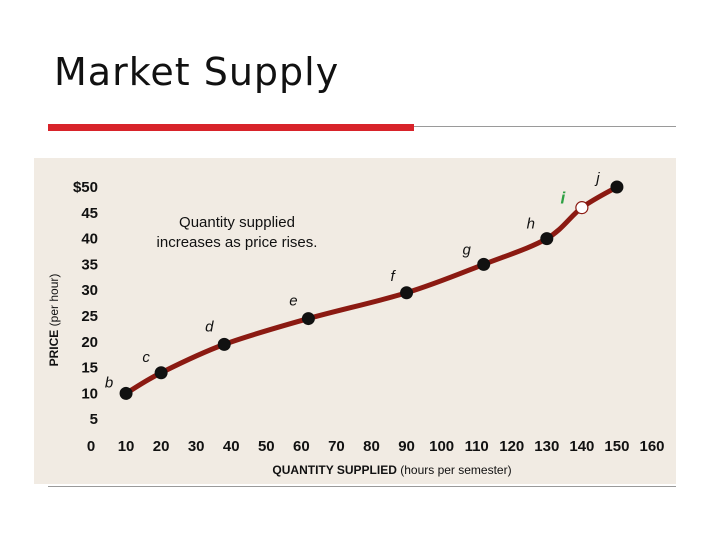 This screenshot has width=720, height=540. Describe the element at coordinates (581, 446) in the screenshot. I see `x-tick-label: 140` at that location.